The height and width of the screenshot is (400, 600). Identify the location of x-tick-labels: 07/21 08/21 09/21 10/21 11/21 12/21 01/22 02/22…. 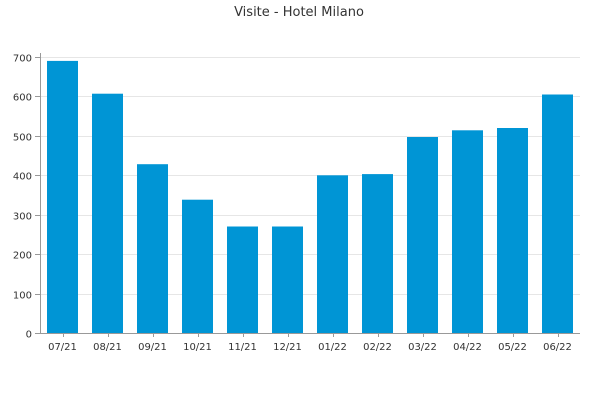
(310, 347).